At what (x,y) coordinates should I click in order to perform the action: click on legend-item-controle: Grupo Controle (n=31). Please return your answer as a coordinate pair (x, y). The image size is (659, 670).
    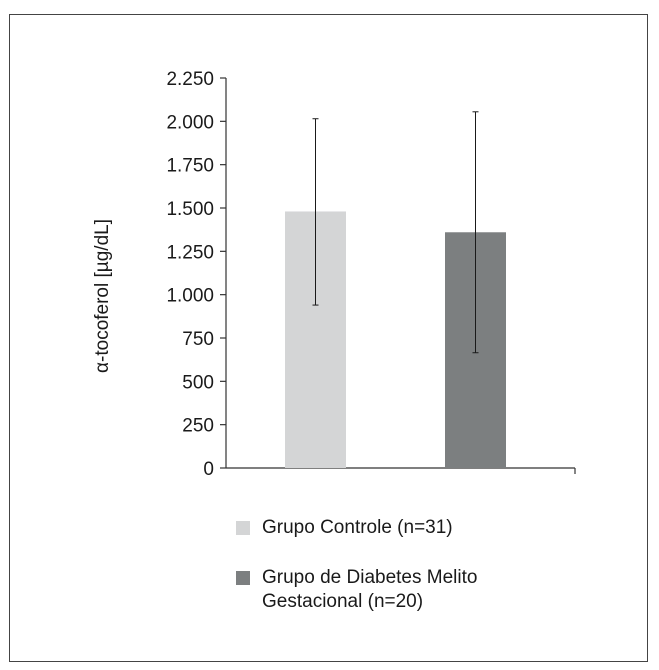
    Looking at the image, I should click on (399, 528).